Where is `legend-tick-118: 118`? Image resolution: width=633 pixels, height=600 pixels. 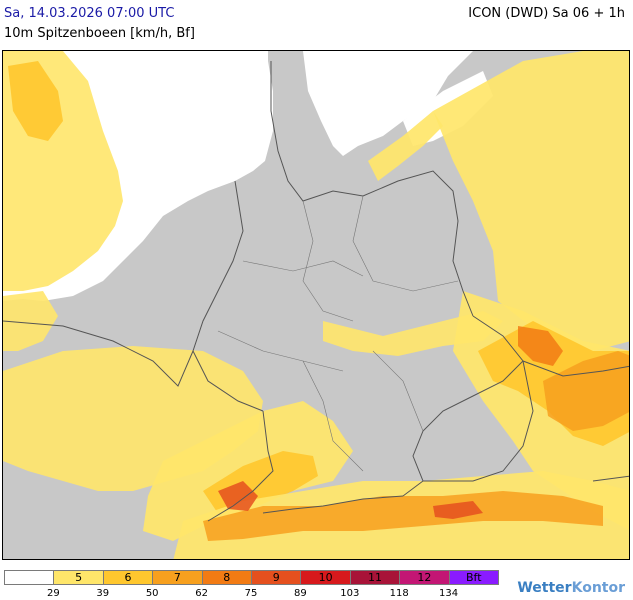 legend-tick-118: 118 is located at coordinates (399, 593).